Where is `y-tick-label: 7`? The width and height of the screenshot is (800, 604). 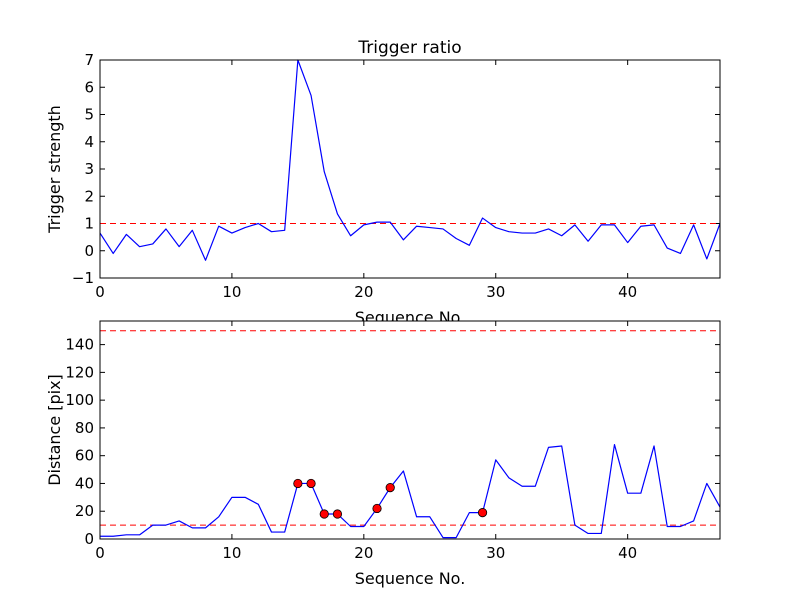 y-tick-label: 7 is located at coordinates (89, 60).